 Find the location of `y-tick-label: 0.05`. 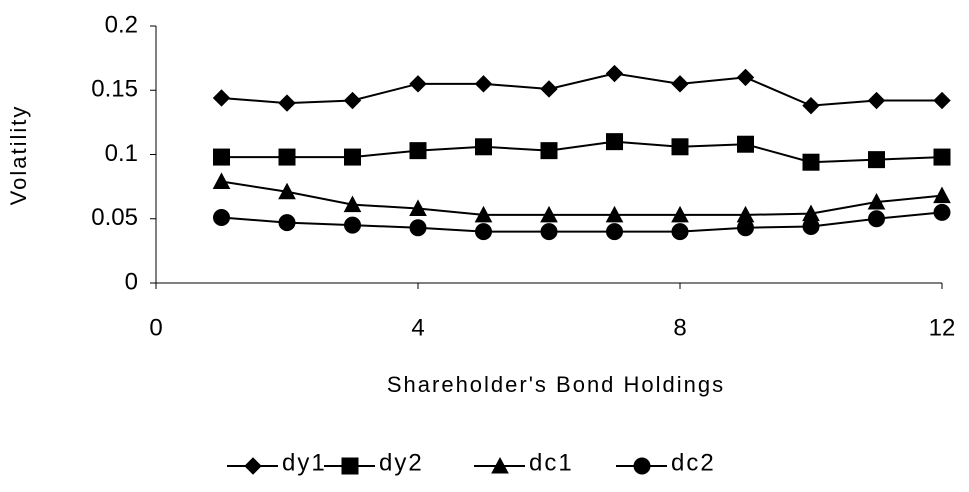

y-tick-label: 0.05 is located at coordinates (114, 217).